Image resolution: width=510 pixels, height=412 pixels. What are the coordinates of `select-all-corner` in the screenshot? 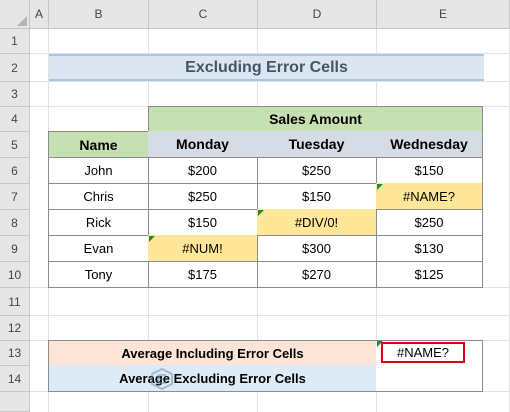 It's located at (15, 14).